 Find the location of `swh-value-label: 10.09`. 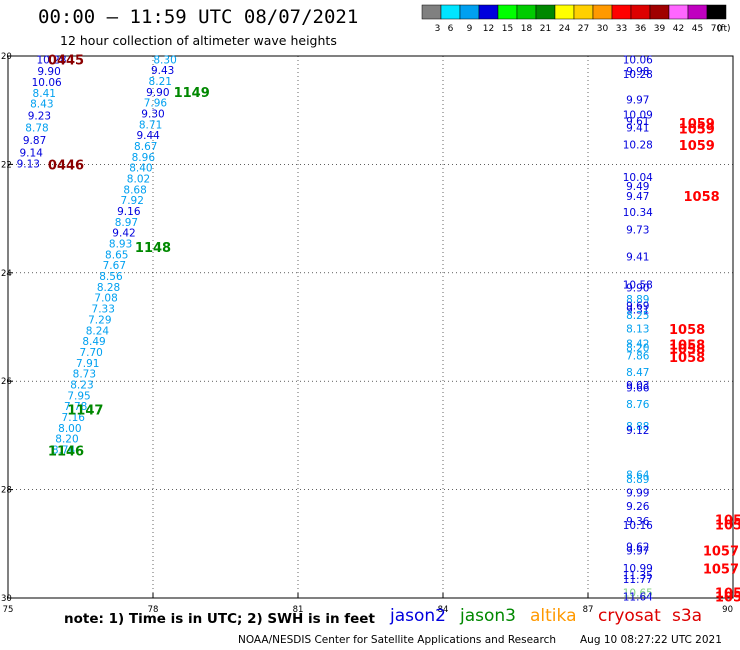

swh-value-label: 10.09 is located at coordinates (638, 116).